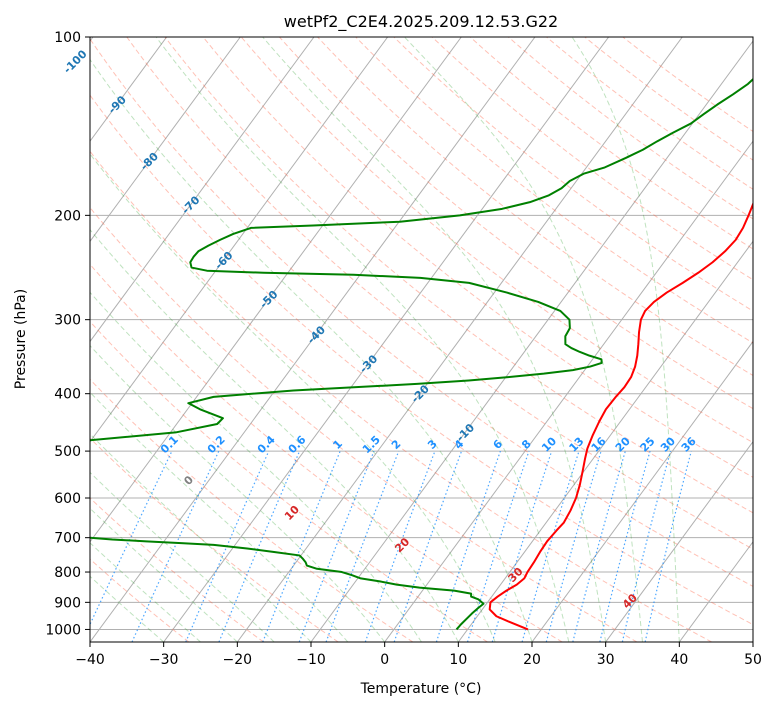 This screenshot has width=775, height=708. Describe the element at coordinates (67, 499) in the screenshot. I see `y-tick-label: 600` at that location.